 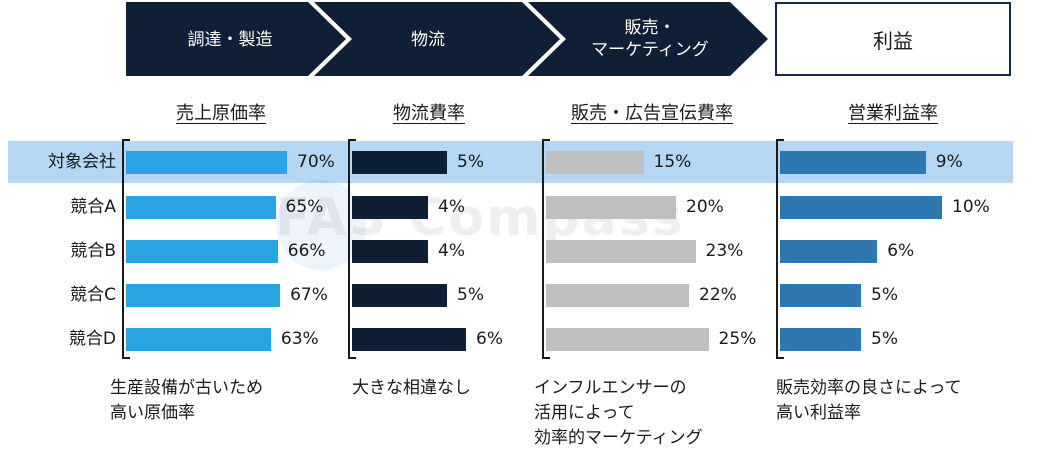 I want to click on panel-note: 大きな相違なし, so click(x=411, y=388).